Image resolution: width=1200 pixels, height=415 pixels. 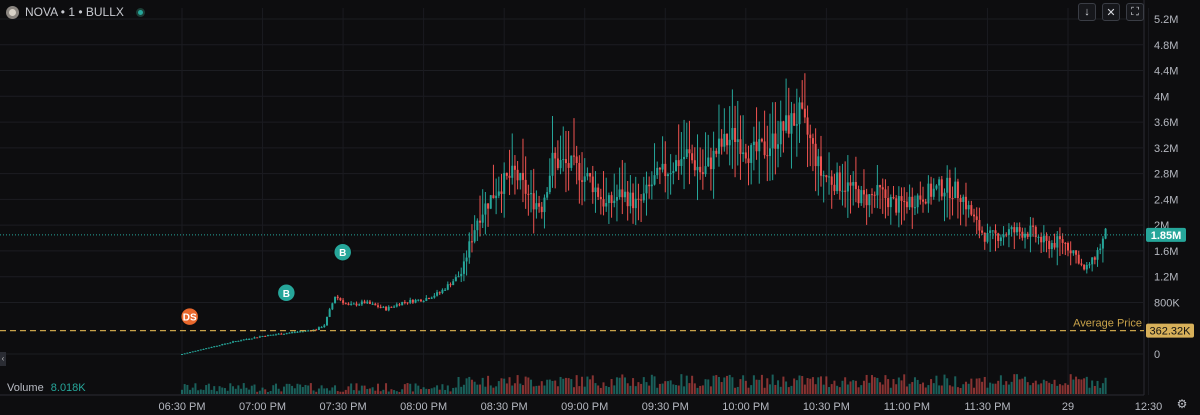 I want to click on download-button: ↓, so click(x=1087, y=12).